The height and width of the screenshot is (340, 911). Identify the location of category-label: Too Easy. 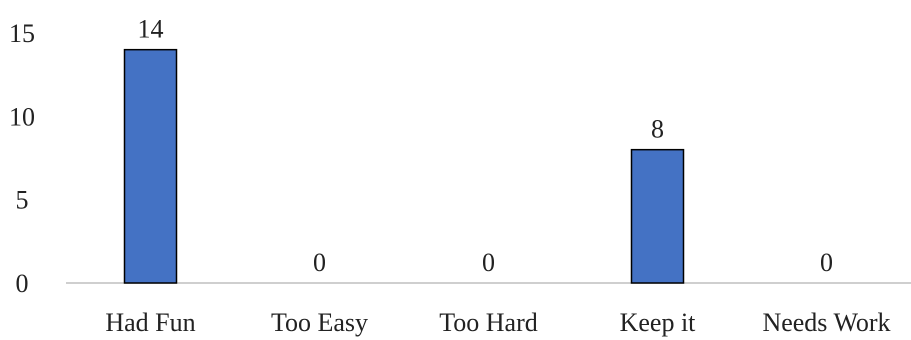
(319, 322).